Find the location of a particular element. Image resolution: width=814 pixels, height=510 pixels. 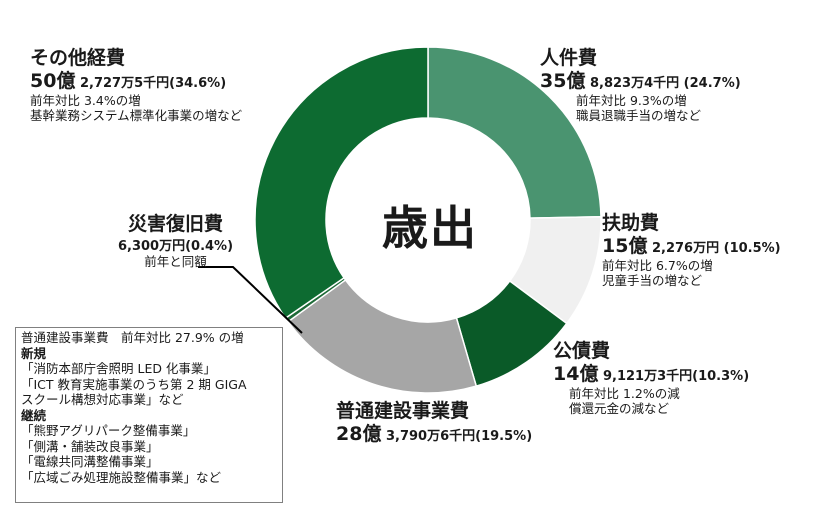

disaster-leader-line is located at coordinates (250, 300).